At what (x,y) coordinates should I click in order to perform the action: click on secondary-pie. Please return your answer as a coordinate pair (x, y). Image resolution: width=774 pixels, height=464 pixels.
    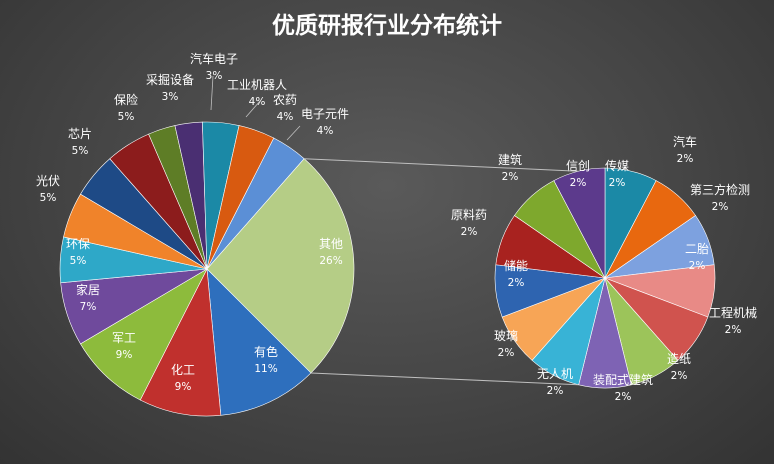
    Looking at the image, I should click on (605, 278).